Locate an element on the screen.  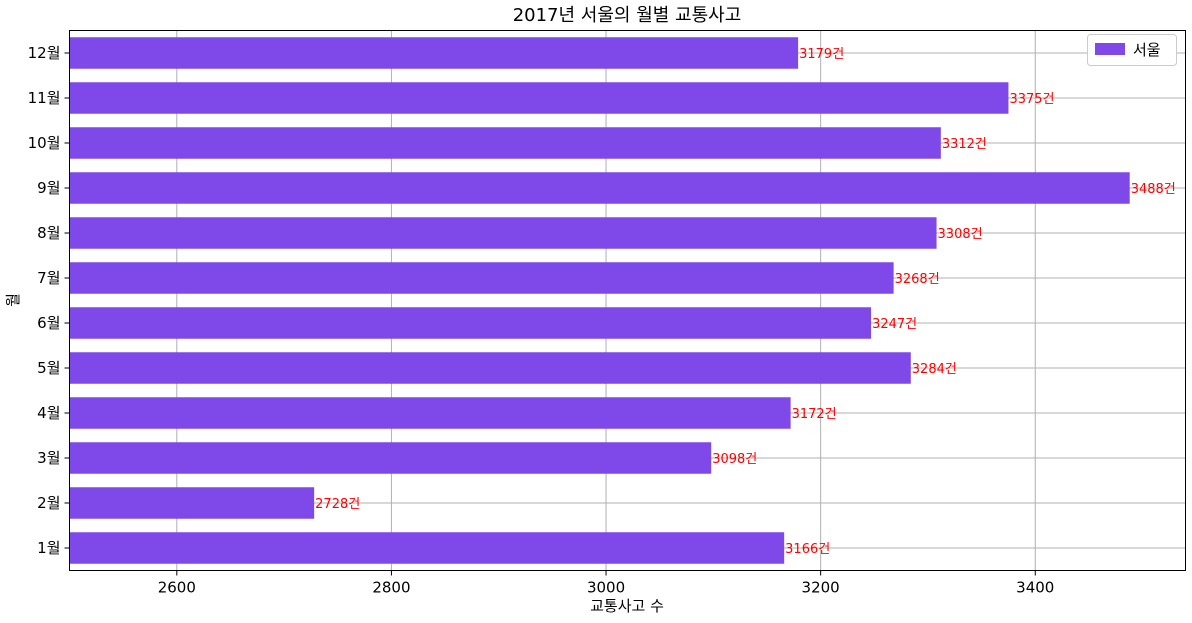
x-axis-label: 교통사고 수 is located at coordinates (627, 606).